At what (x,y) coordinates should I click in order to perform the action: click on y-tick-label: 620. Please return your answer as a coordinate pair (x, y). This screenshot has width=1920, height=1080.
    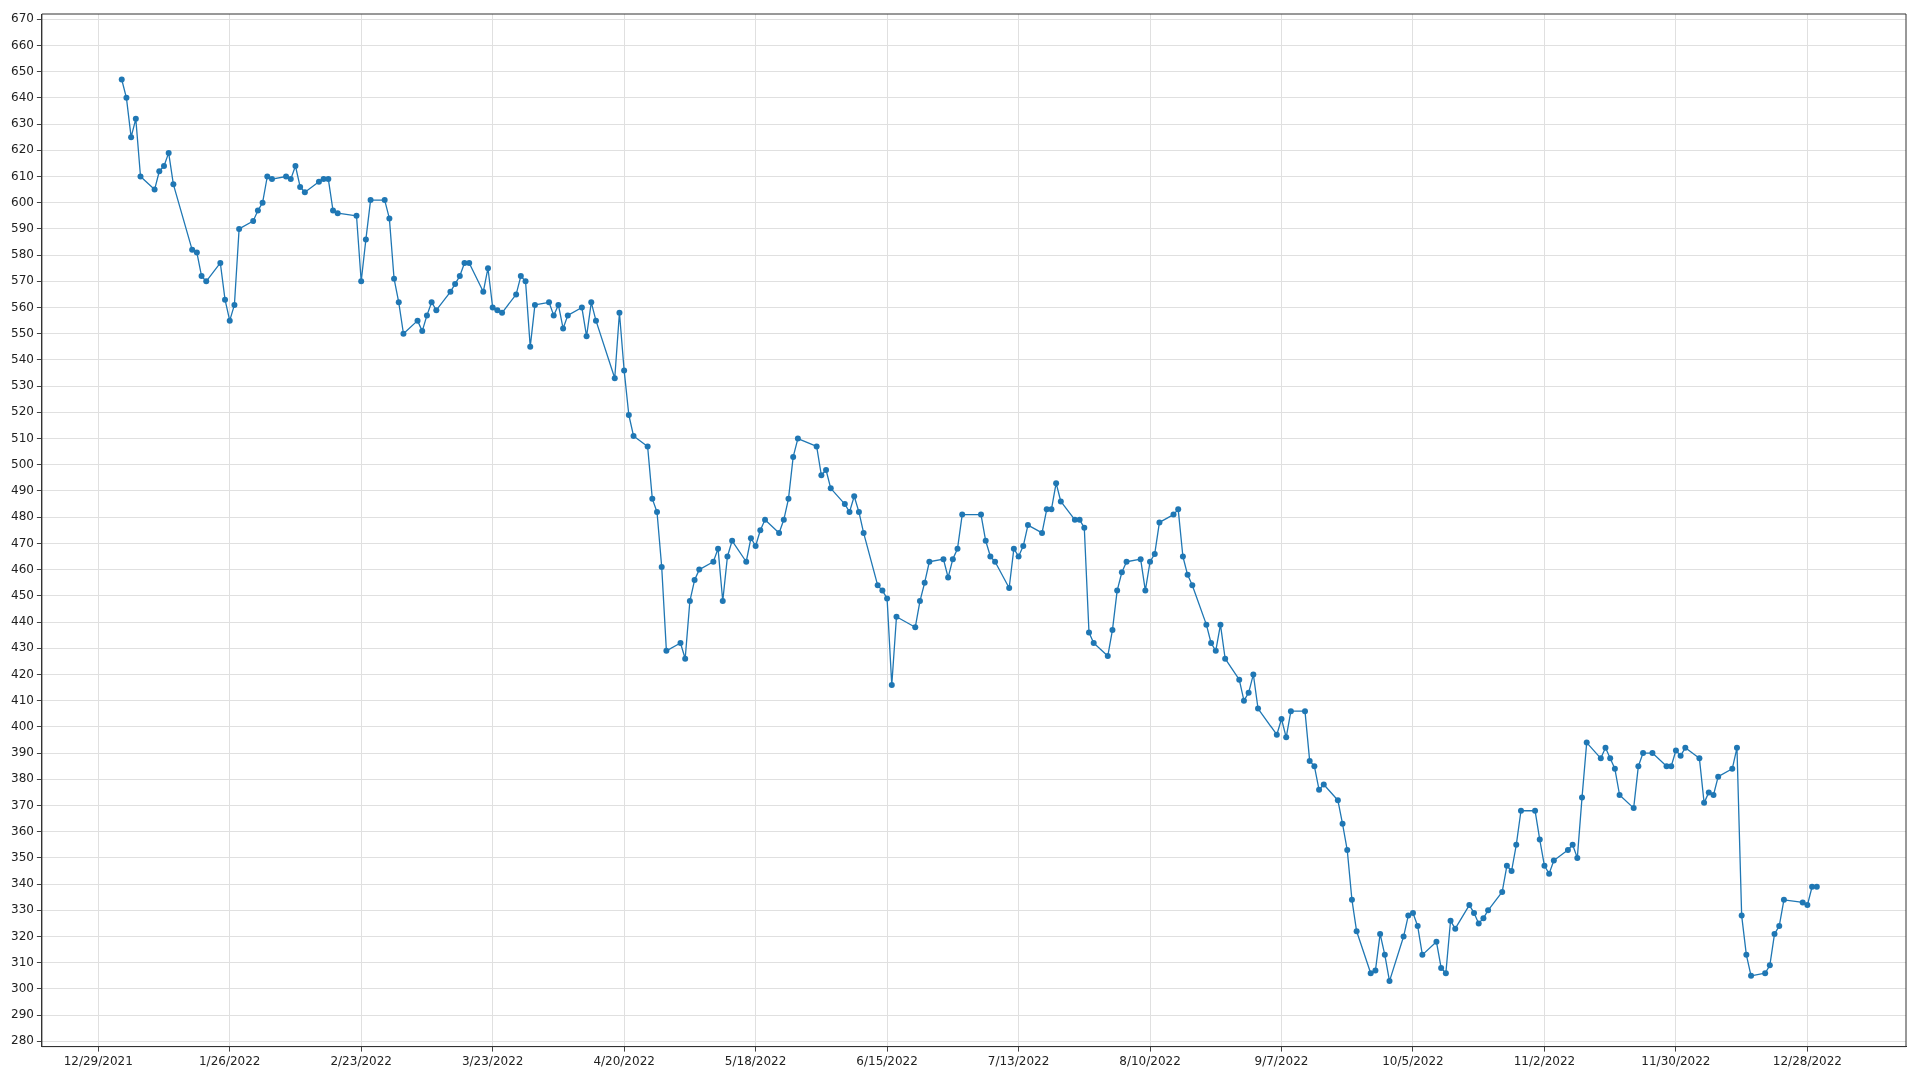
    Looking at the image, I should click on (22, 149).